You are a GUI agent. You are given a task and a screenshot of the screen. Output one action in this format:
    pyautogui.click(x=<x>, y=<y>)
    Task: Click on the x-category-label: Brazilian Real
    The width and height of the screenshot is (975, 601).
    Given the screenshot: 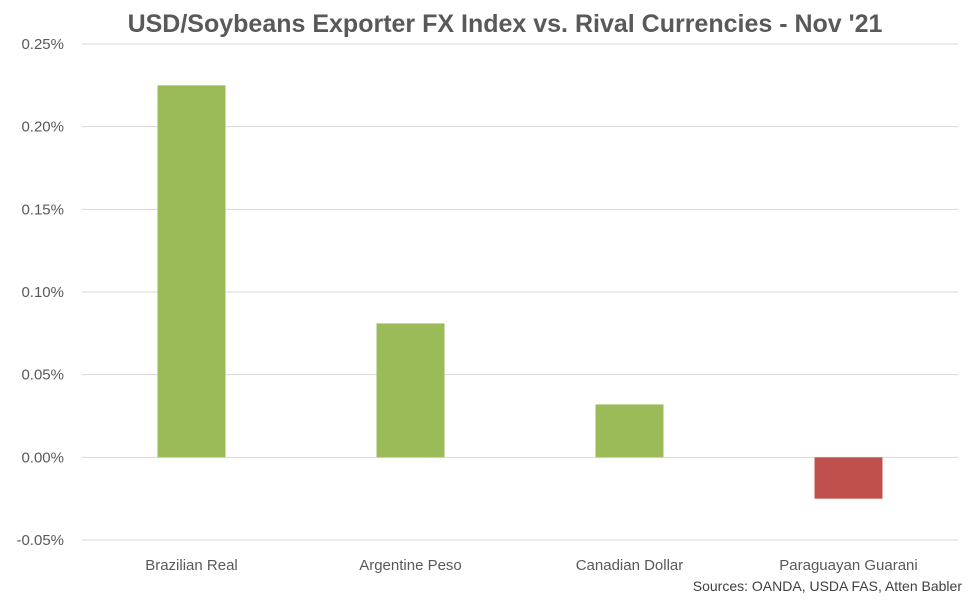 What is the action you would take?
    pyautogui.click(x=191, y=565)
    